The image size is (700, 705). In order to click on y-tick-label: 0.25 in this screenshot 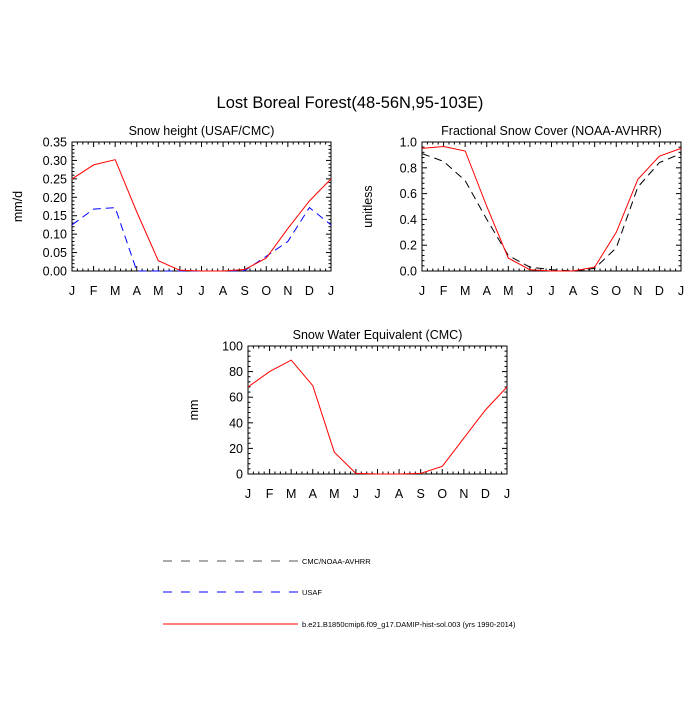, I will do `click(55, 179)`.